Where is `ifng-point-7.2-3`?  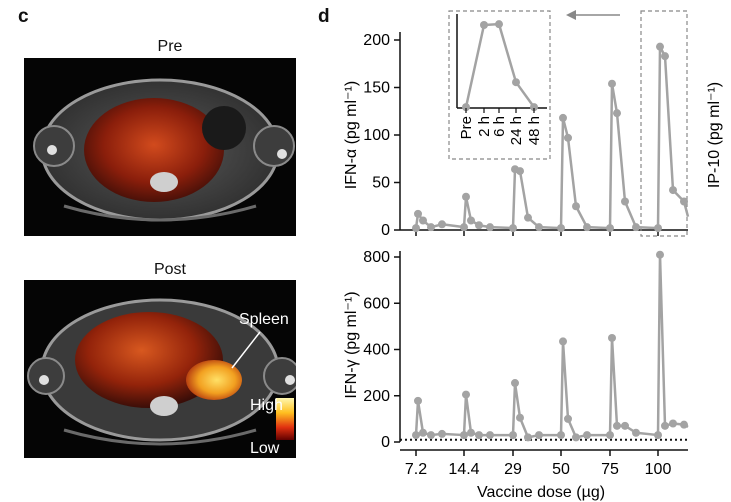 ifng-point-7.2-3 is located at coordinates (431, 435).